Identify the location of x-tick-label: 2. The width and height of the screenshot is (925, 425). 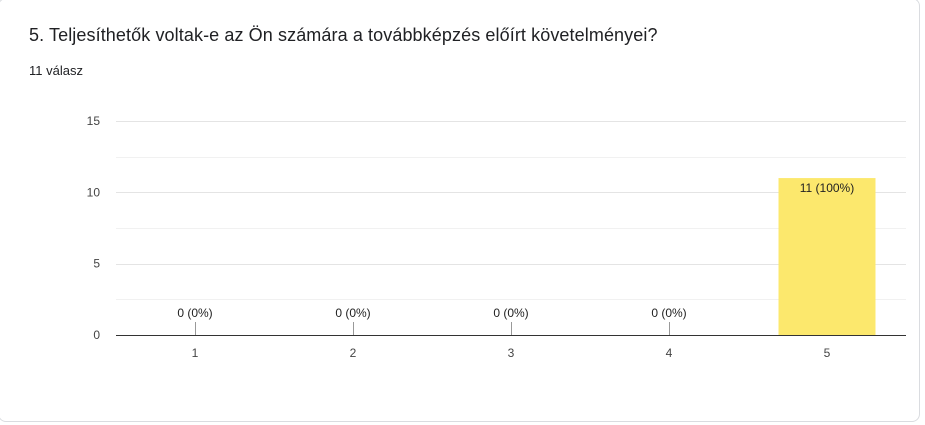
(353, 353).